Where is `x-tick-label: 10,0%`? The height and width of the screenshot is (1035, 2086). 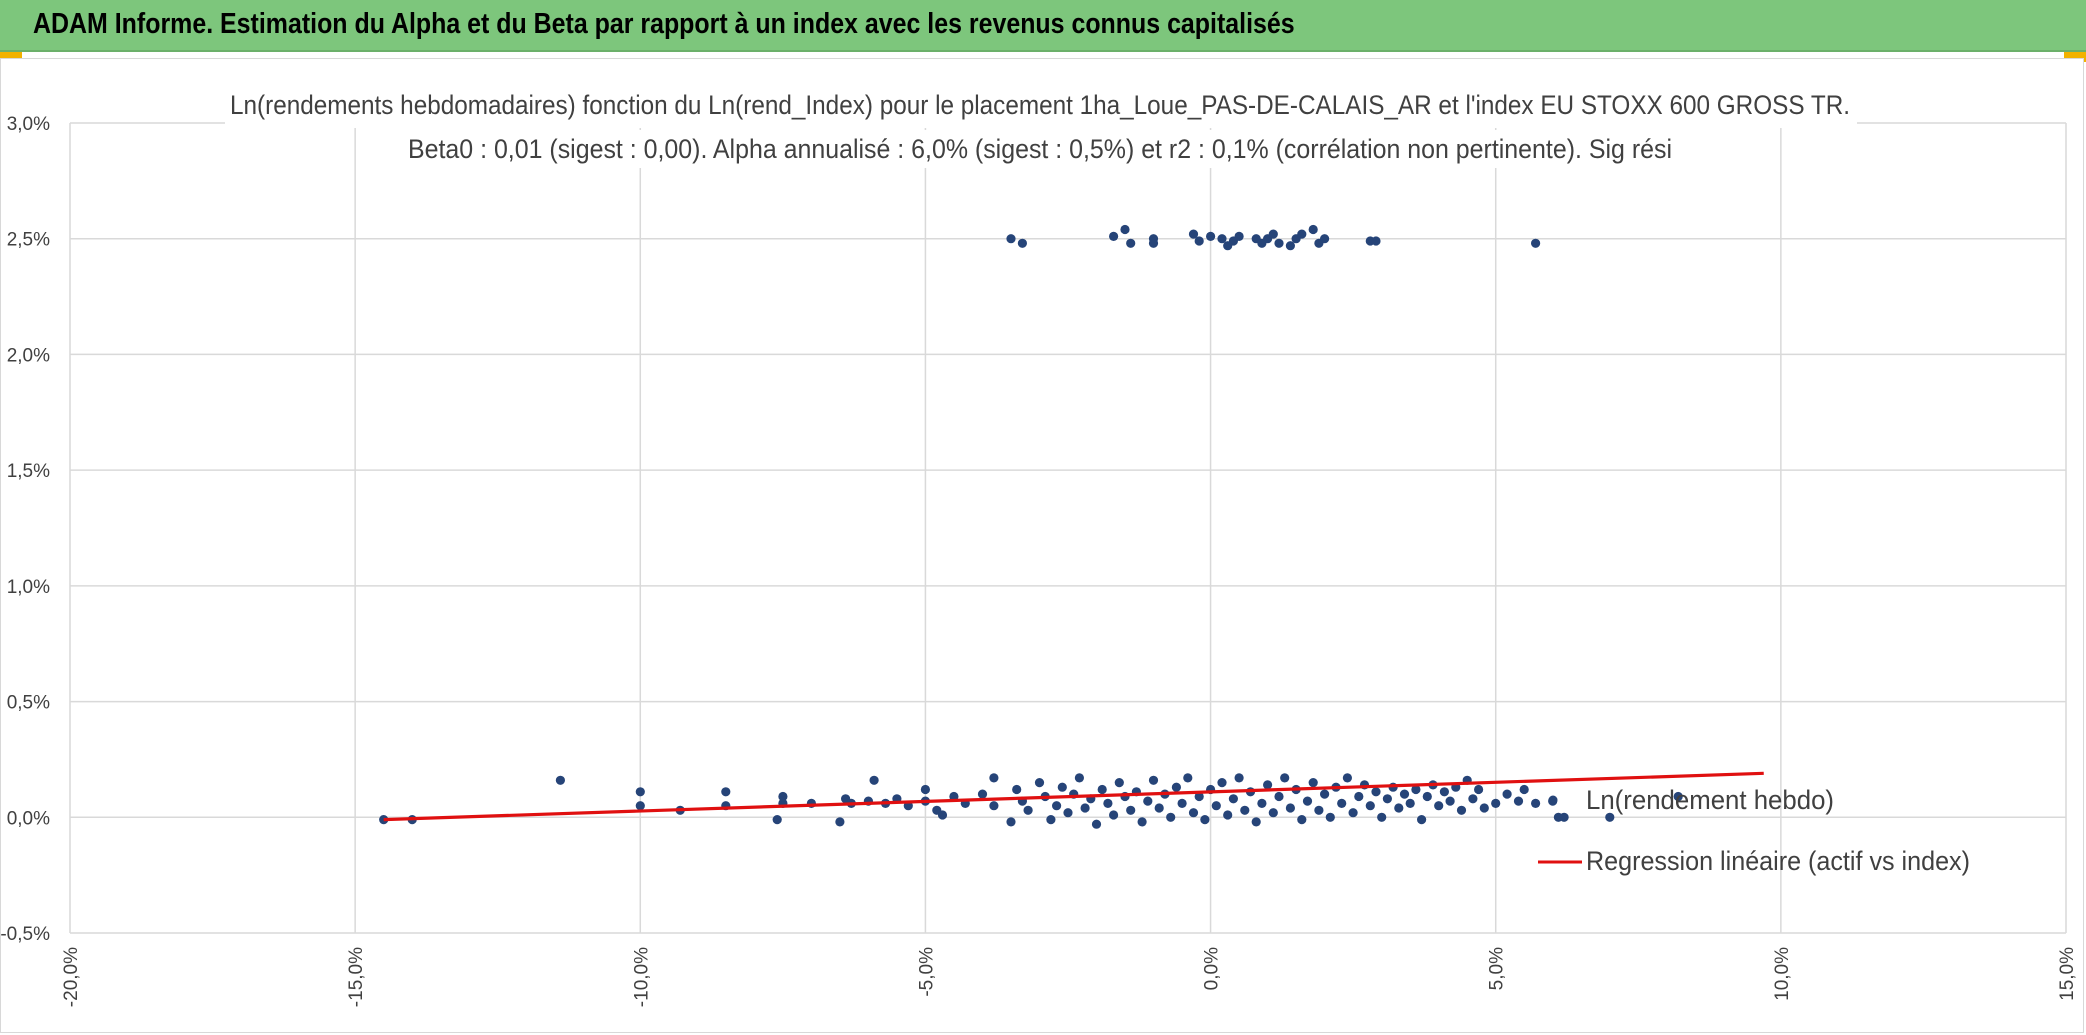
x-tick-label: 10,0% is located at coordinates (1782, 974).